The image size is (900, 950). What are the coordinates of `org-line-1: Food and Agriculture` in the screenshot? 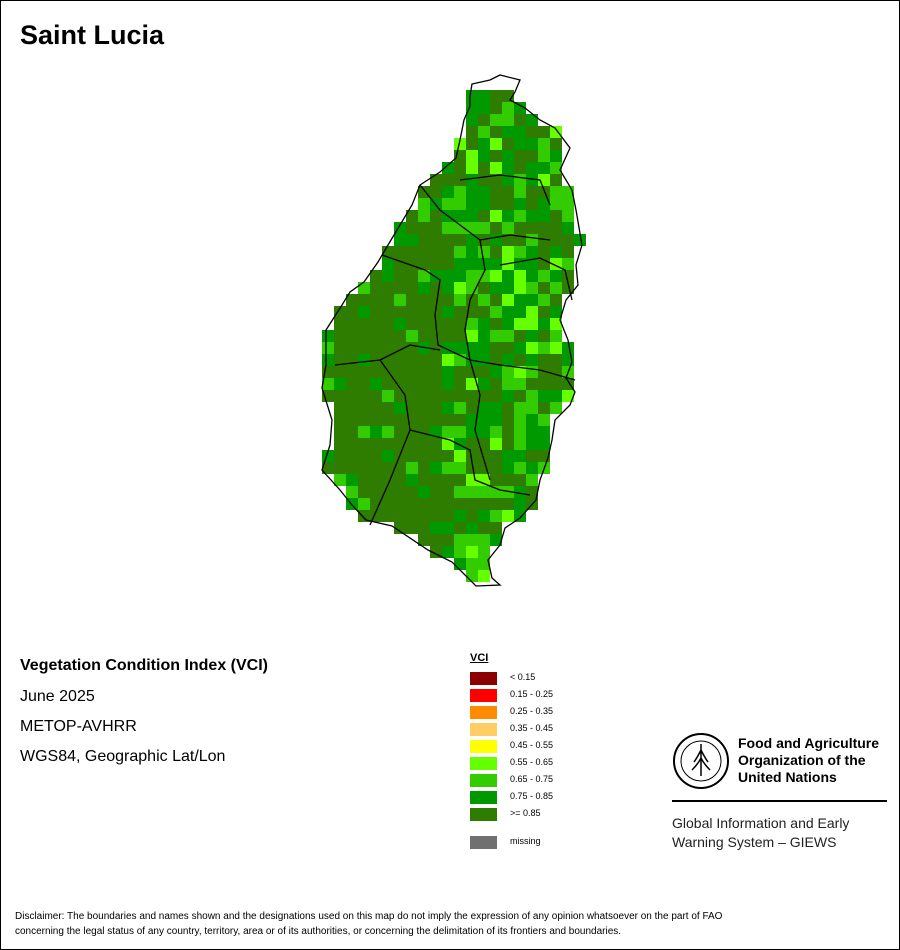 It's located at (809, 743).